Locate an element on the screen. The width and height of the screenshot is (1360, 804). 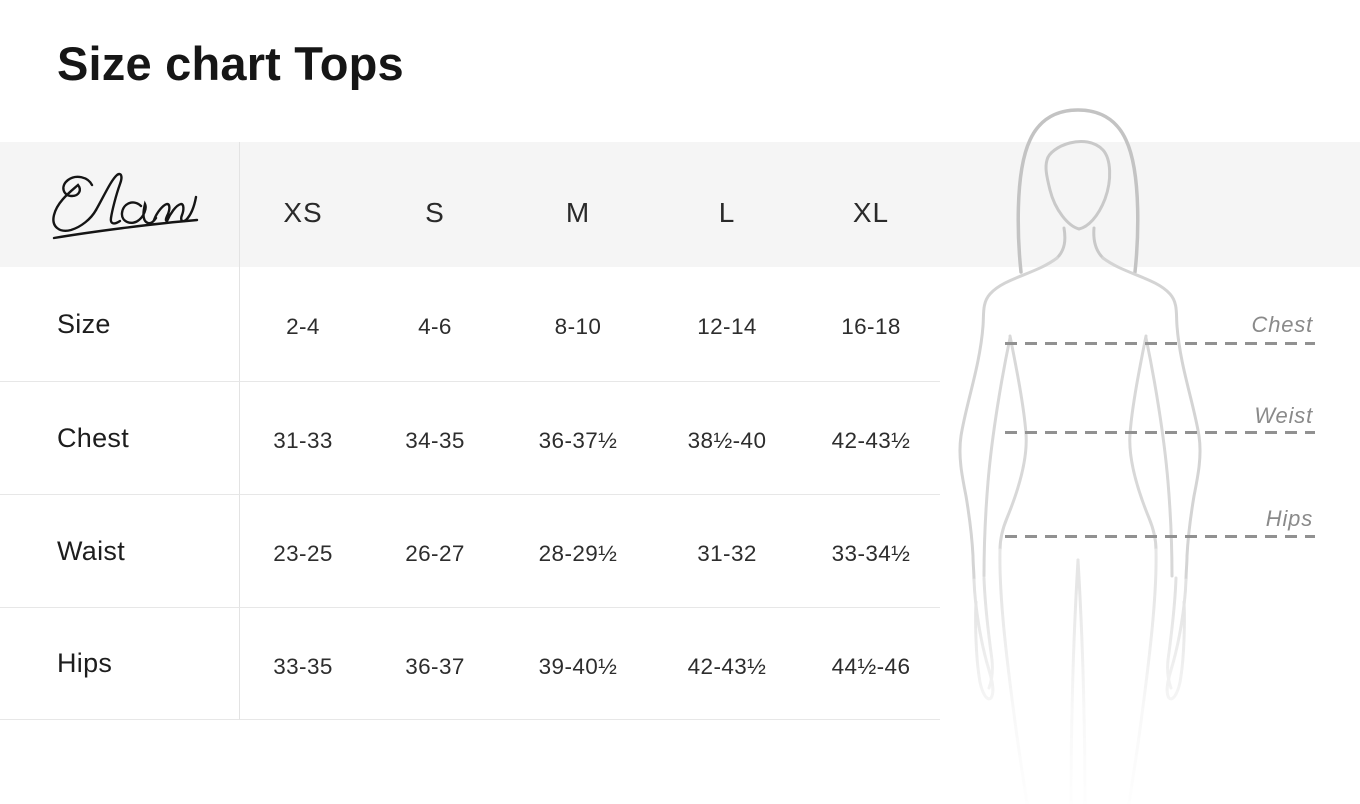
chest-value-xl: 42-43½ is located at coordinates (871, 437).